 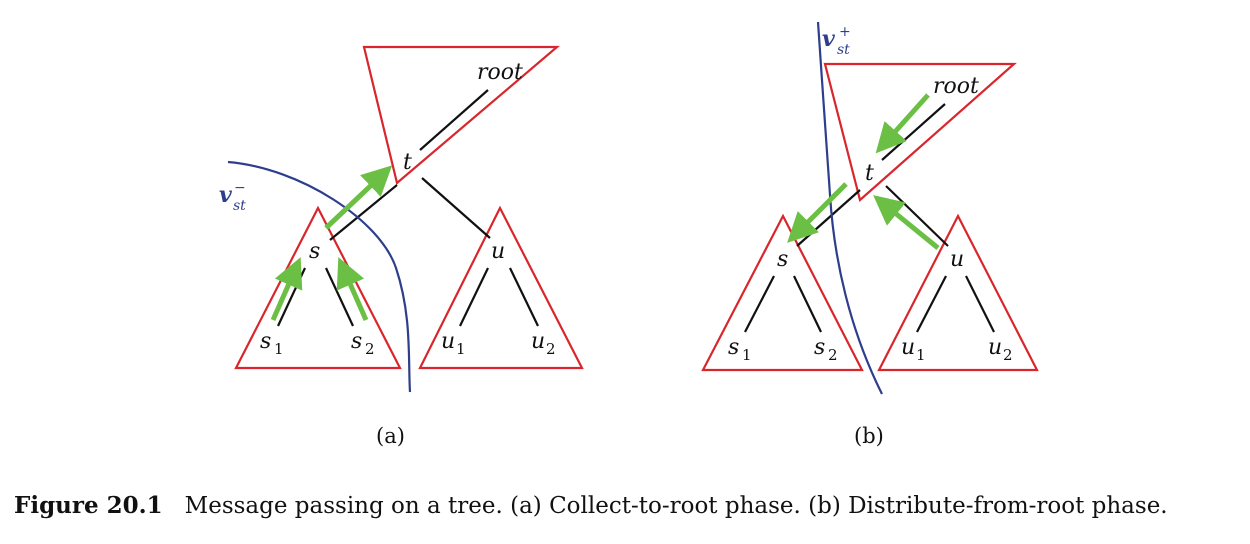 I want to click on root-subtree-triangle-a, so click(x=461, y=115).